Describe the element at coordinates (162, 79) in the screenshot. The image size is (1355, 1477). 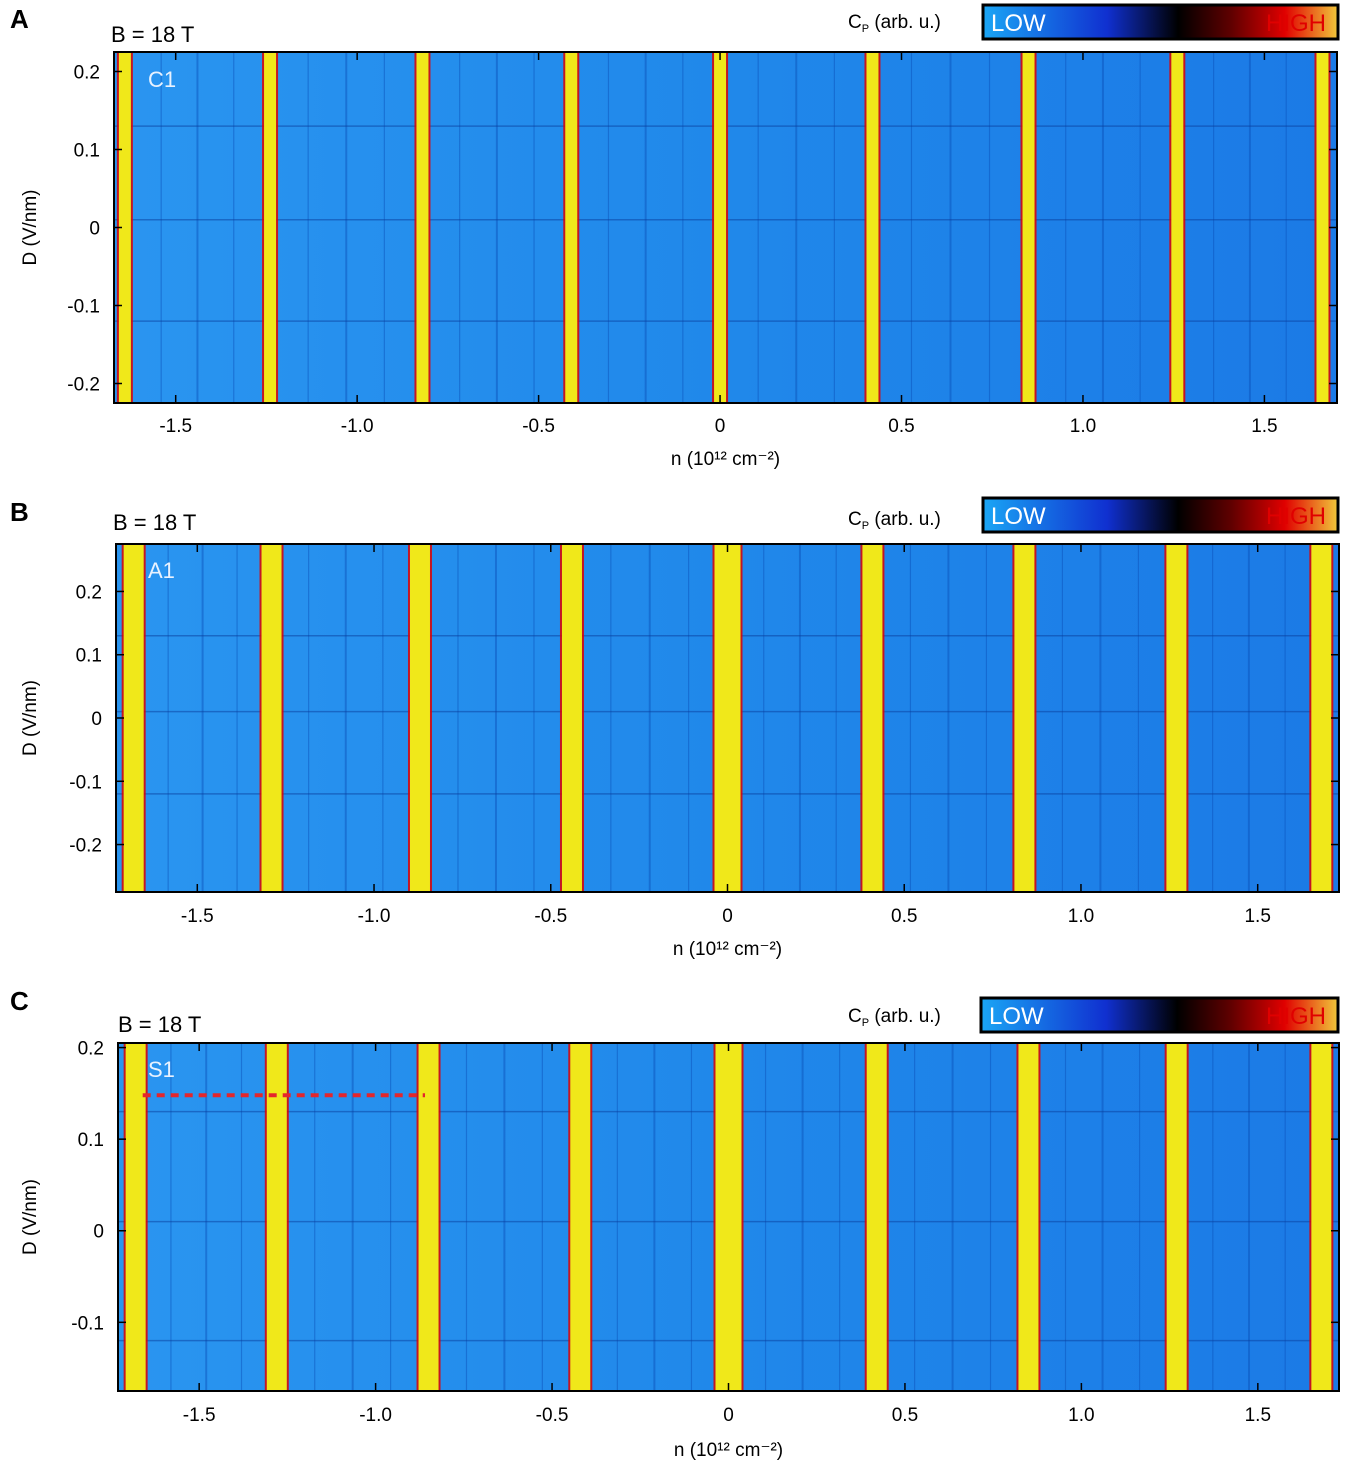
I see `sample-label: C1` at that location.